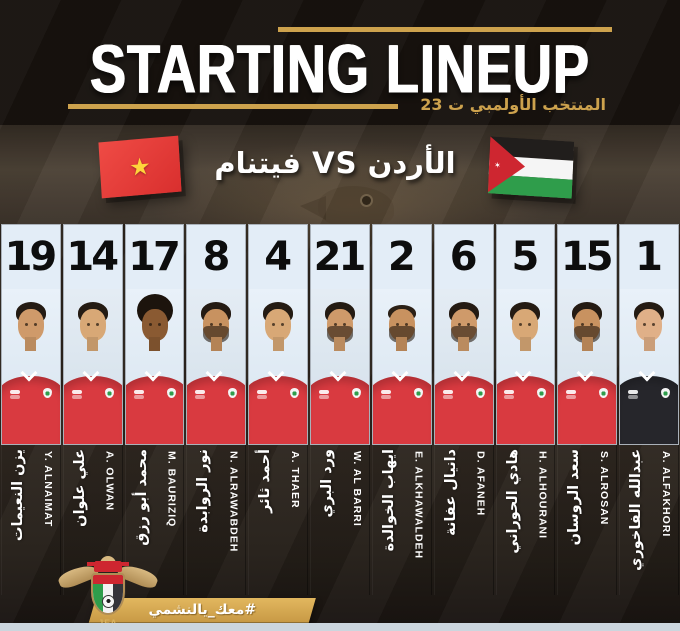 This screenshot has width=680, height=631. What do you see at coordinates (108, 579) in the screenshot?
I see `jfa-shield-red-band` at bounding box center [108, 579].